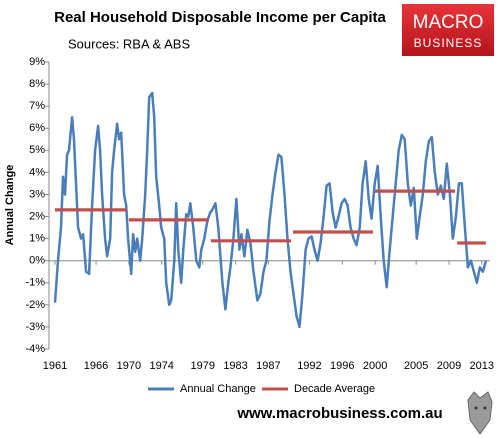 Image resolution: width=501 pixels, height=438 pixels. What do you see at coordinates (37, 106) in the screenshot?
I see `y-tick-label: 7%` at bounding box center [37, 106].